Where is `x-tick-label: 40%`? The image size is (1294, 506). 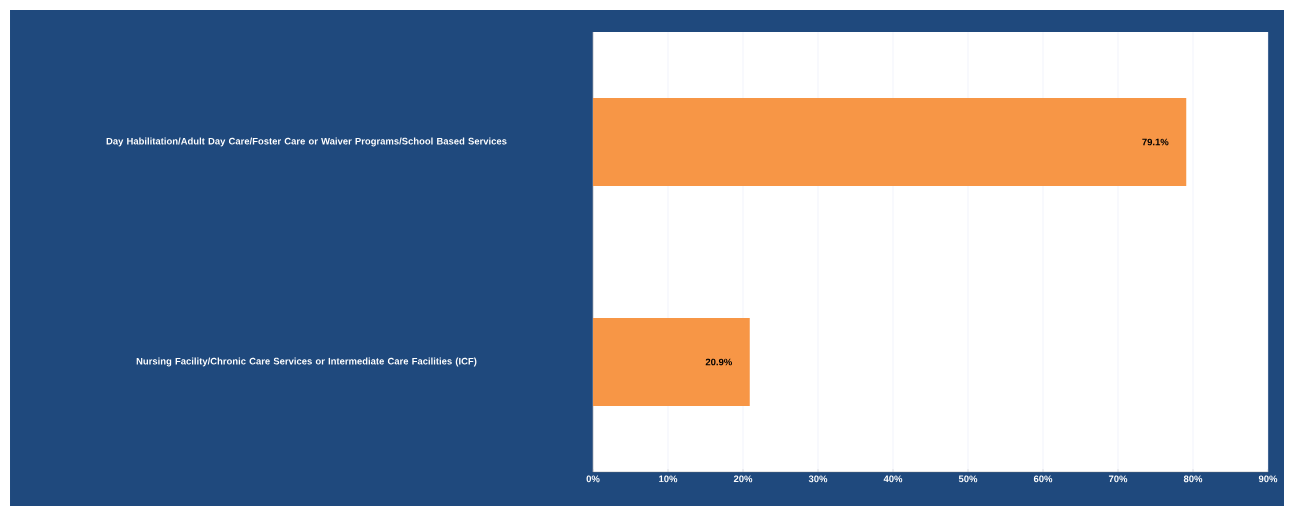
x-tick-label: 40% is located at coordinates (893, 479).